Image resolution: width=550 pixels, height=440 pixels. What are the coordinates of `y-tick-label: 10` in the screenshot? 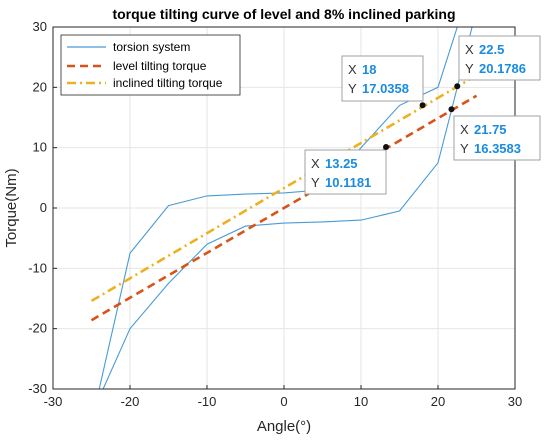 It's located at (40, 147).